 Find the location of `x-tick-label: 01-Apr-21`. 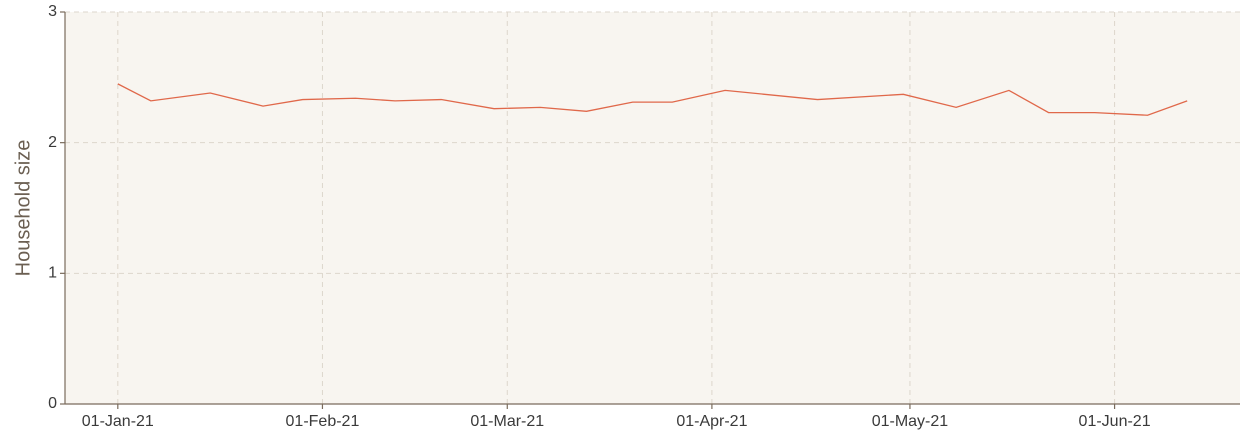

x-tick-label: 01-Apr-21 is located at coordinates (711, 421).